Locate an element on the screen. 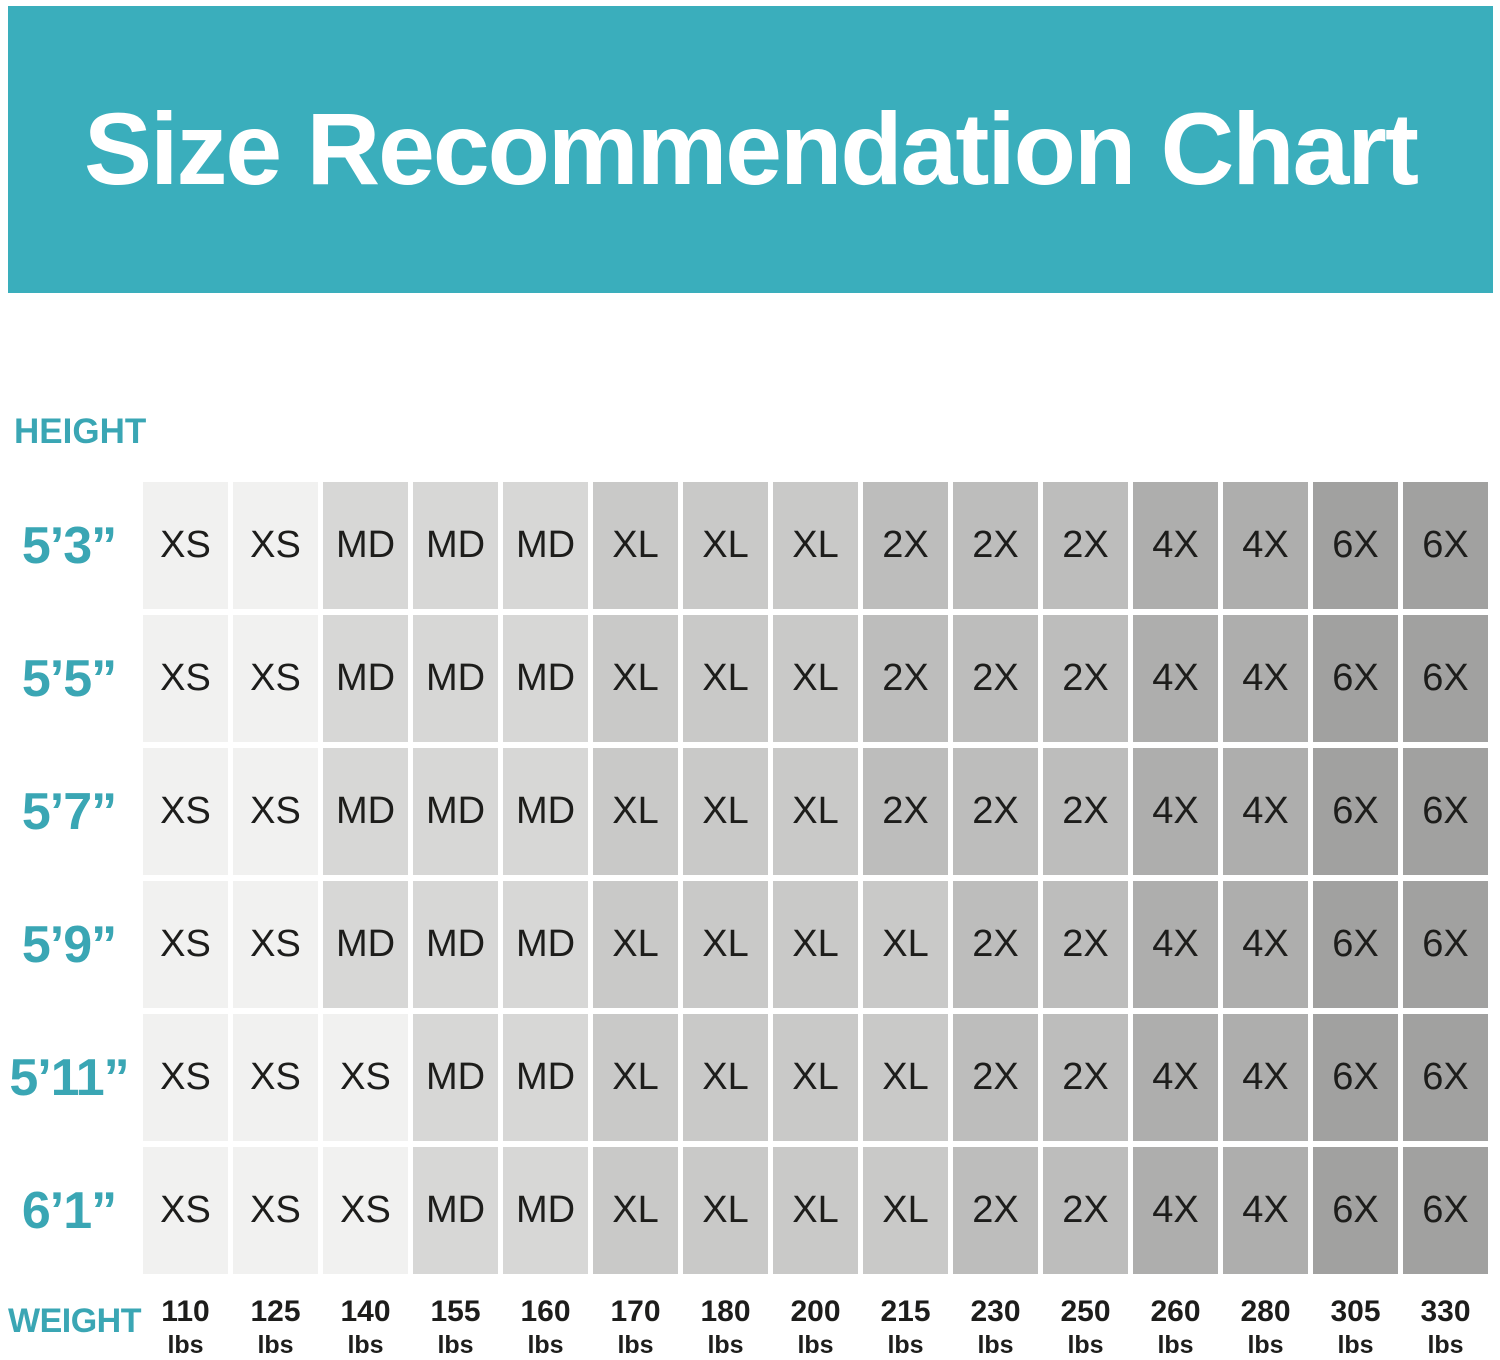 The width and height of the screenshot is (1500, 1360). height-row-label: 5’7” is located at coordinates (69, 811).